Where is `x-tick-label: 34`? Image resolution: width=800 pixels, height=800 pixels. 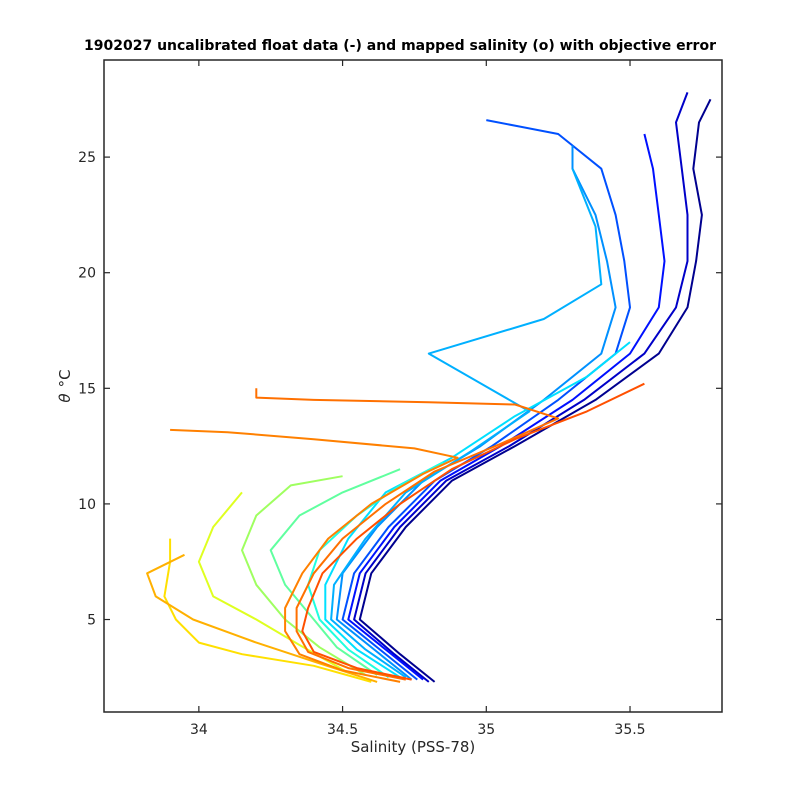 x-tick-label: 34 is located at coordinates (199, 730).